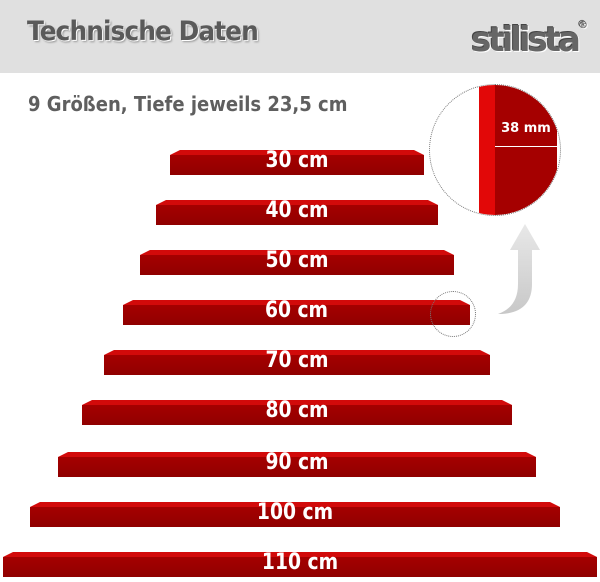  I want to click on brand-logo: stilista®, so click(529, 40).